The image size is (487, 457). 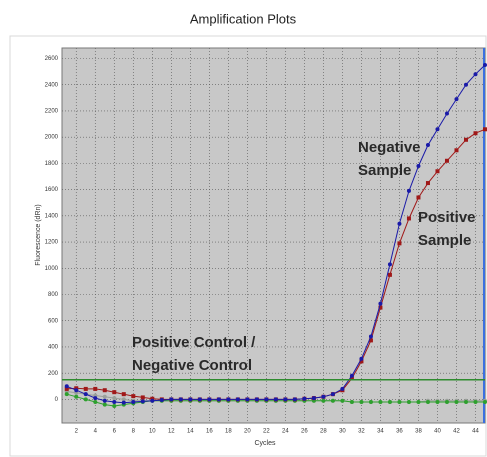 I want to click on y-tick-label: 0, so click(x=57, y=400).